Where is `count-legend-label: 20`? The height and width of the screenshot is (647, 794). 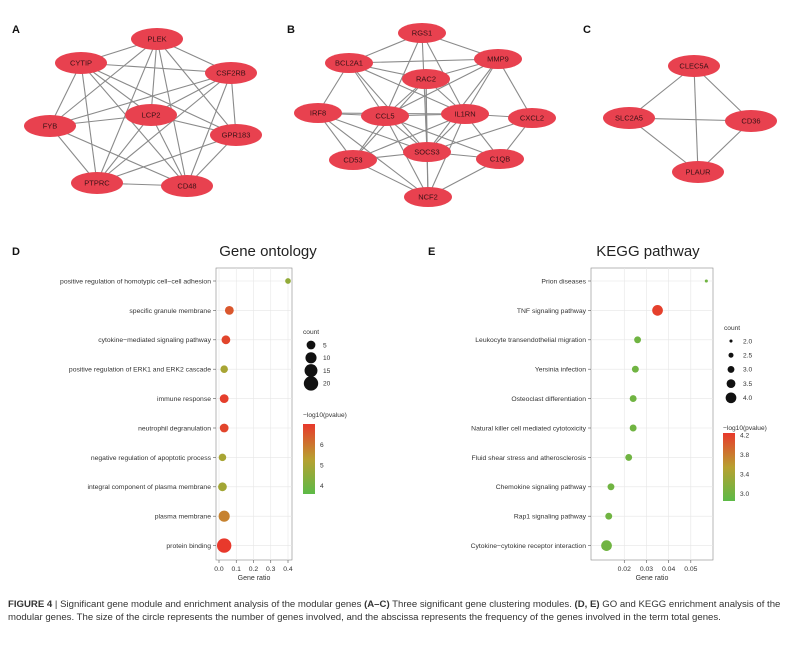
count-legend-label: 20 is located at coordinates (327, 384).